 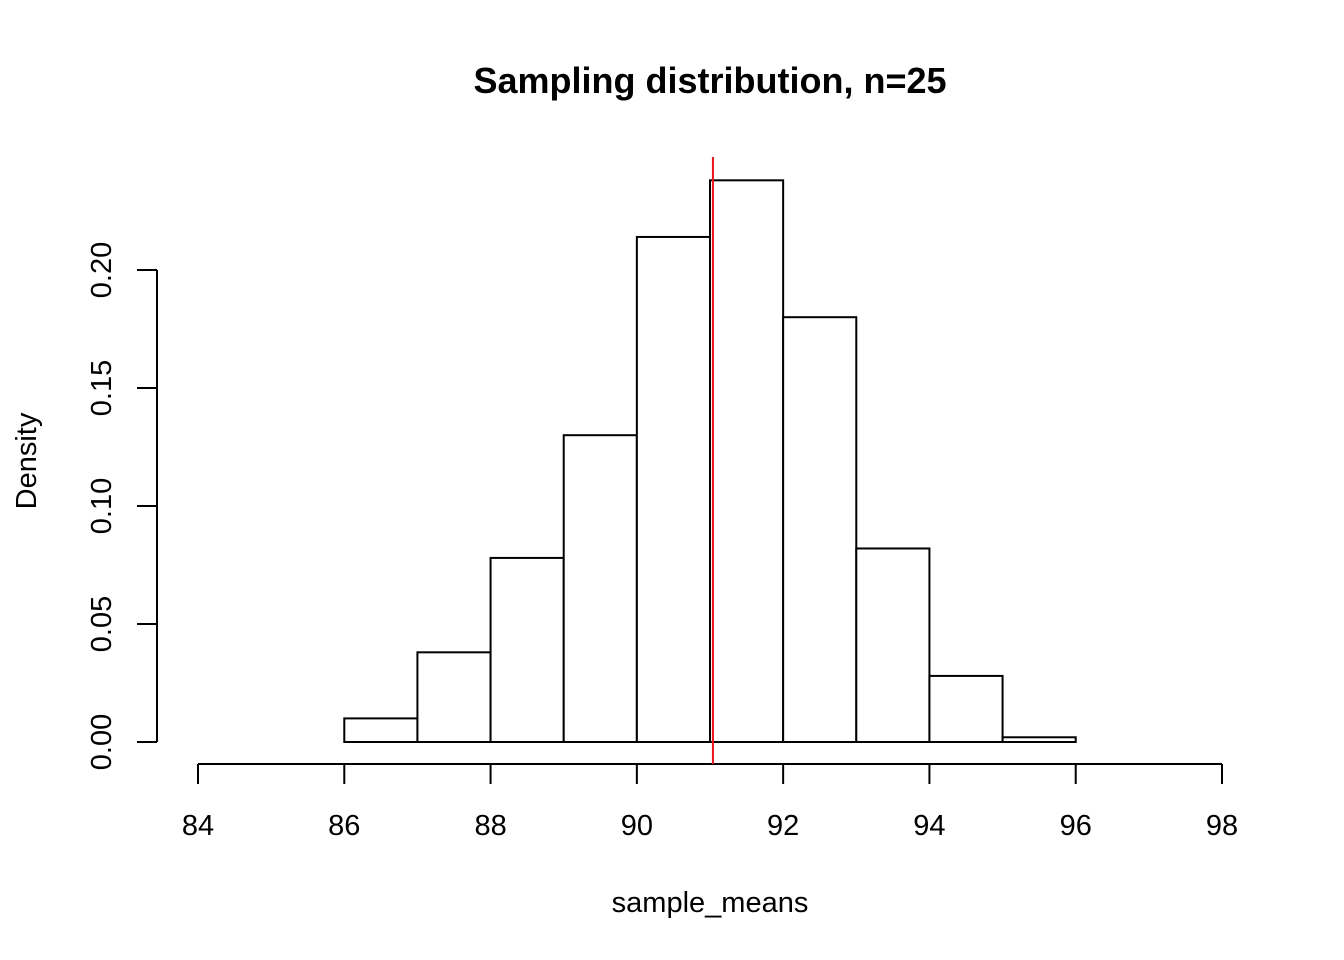 What do you see at coordinates (122, 506) in the screenshot?
I see `y-axis: 0.00 0.05 0.10 0.15 0.20` at bounding box center [122, 506].